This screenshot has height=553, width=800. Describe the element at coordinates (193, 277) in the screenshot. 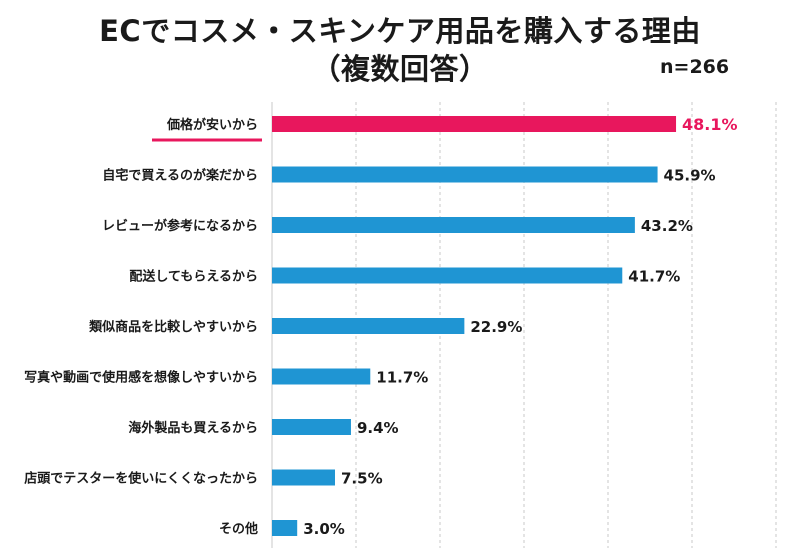

I see `category-label: 配送してもらえるから` at that location.